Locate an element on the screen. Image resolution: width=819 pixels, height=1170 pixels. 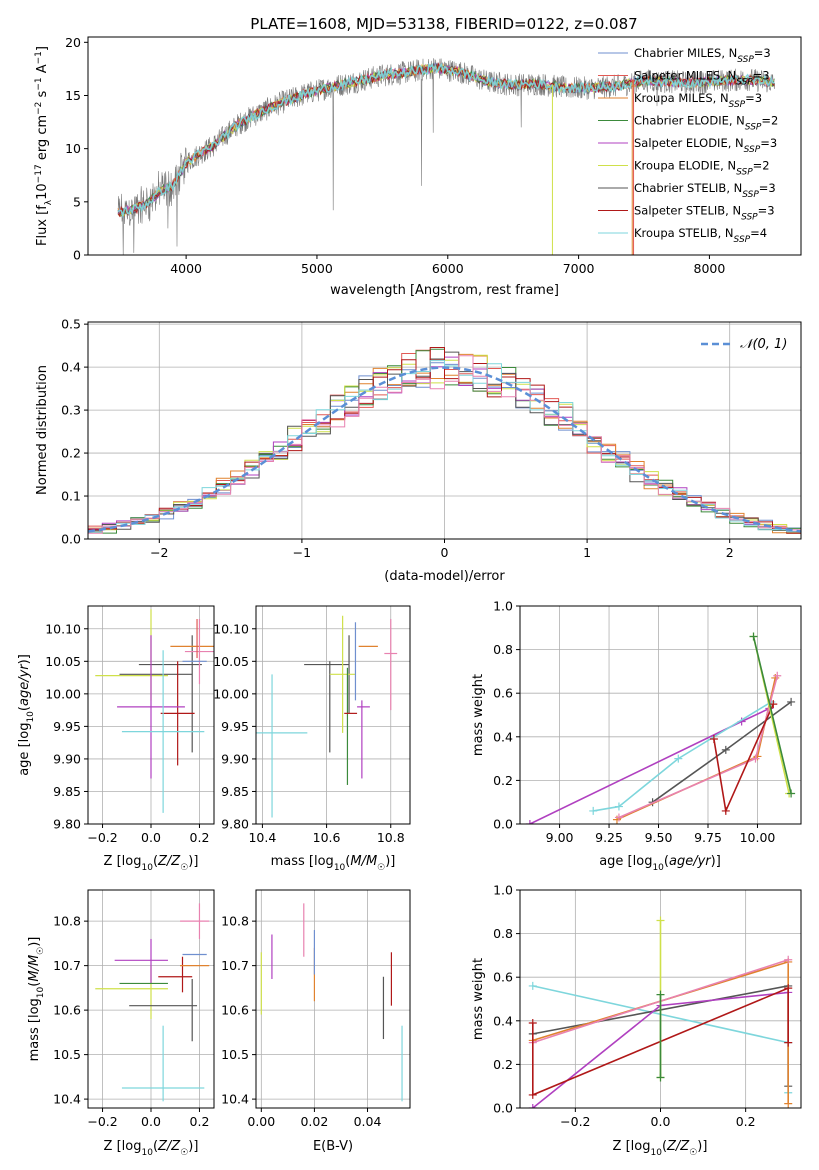
x-axis-label-part: M/M is located at coordinates (363, 861).